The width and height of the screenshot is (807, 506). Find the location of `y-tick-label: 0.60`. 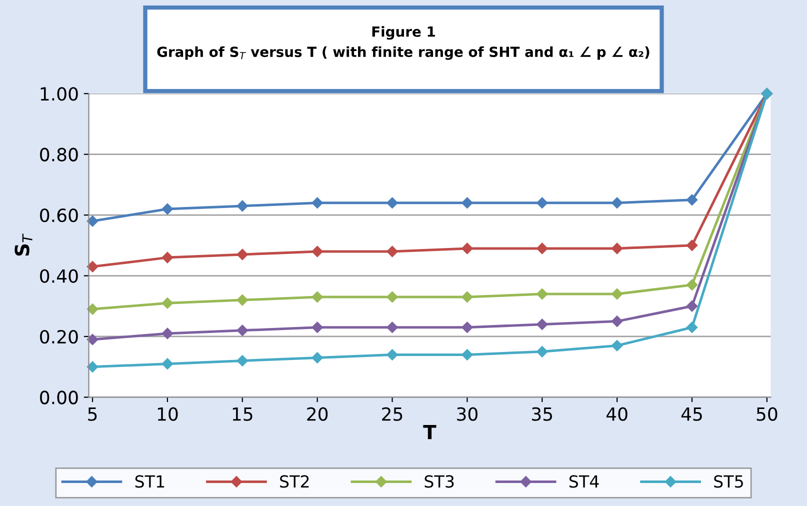

y-tick-label: 0.60 is located at coordinates (59, 215).